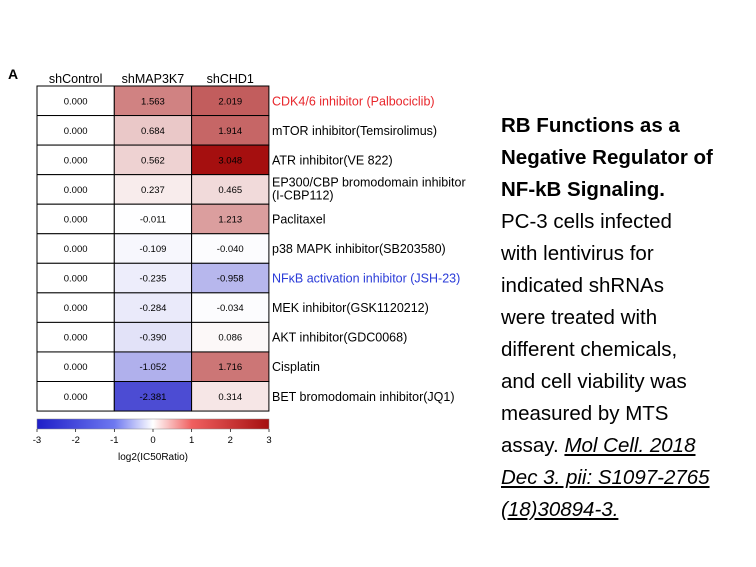 The width and height of the screenshot is (756, 567). Describe the element at coordinates (359, 249) in the screenshot. I see `row-label: p38 MAPK inhibitor(SB203580)` at that location.